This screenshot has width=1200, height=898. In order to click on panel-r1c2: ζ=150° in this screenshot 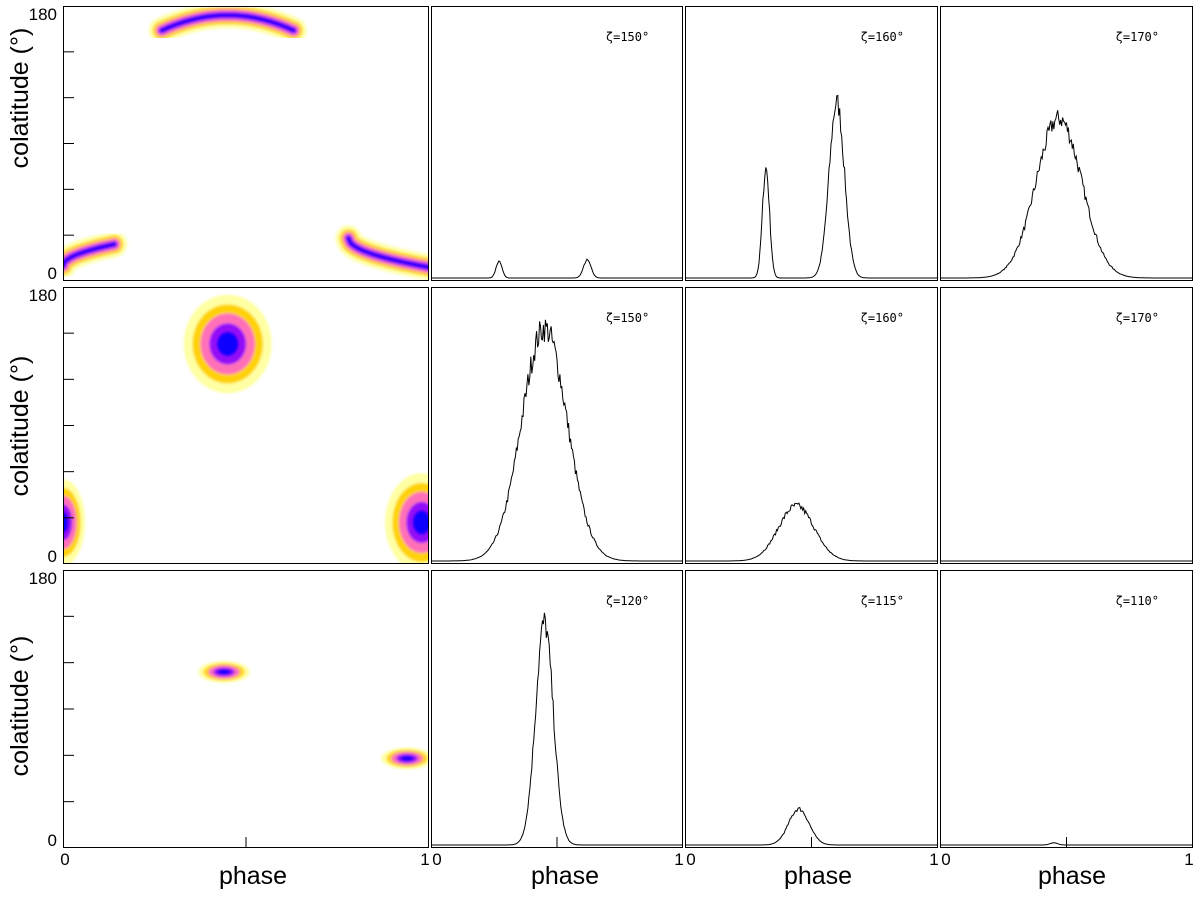, I will do `click(557, 143)`.